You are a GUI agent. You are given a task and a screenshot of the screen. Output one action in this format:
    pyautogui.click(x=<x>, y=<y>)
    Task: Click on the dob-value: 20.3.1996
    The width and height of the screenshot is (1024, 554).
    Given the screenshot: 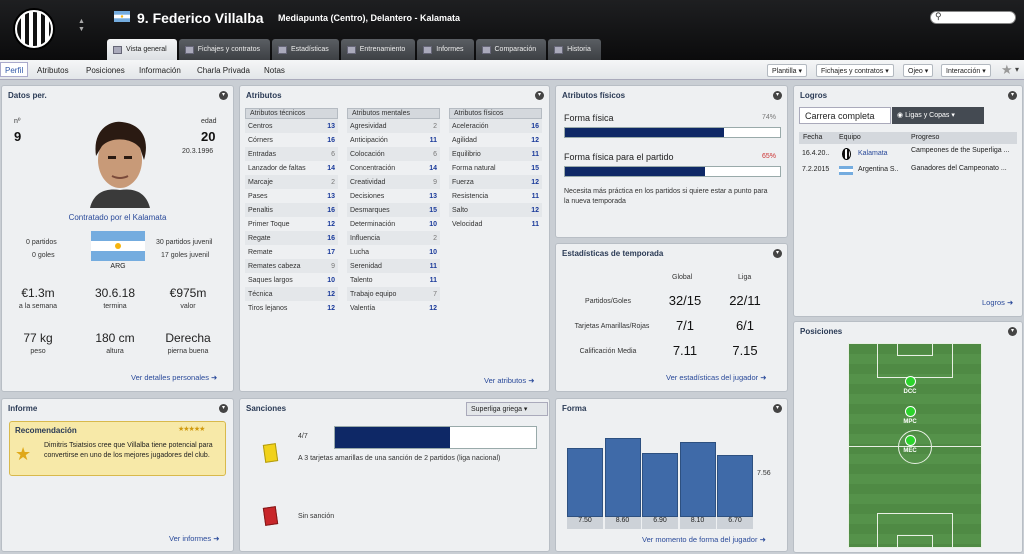 What is the action you would take?
    pyautogui.click(x=198, y=151)
    